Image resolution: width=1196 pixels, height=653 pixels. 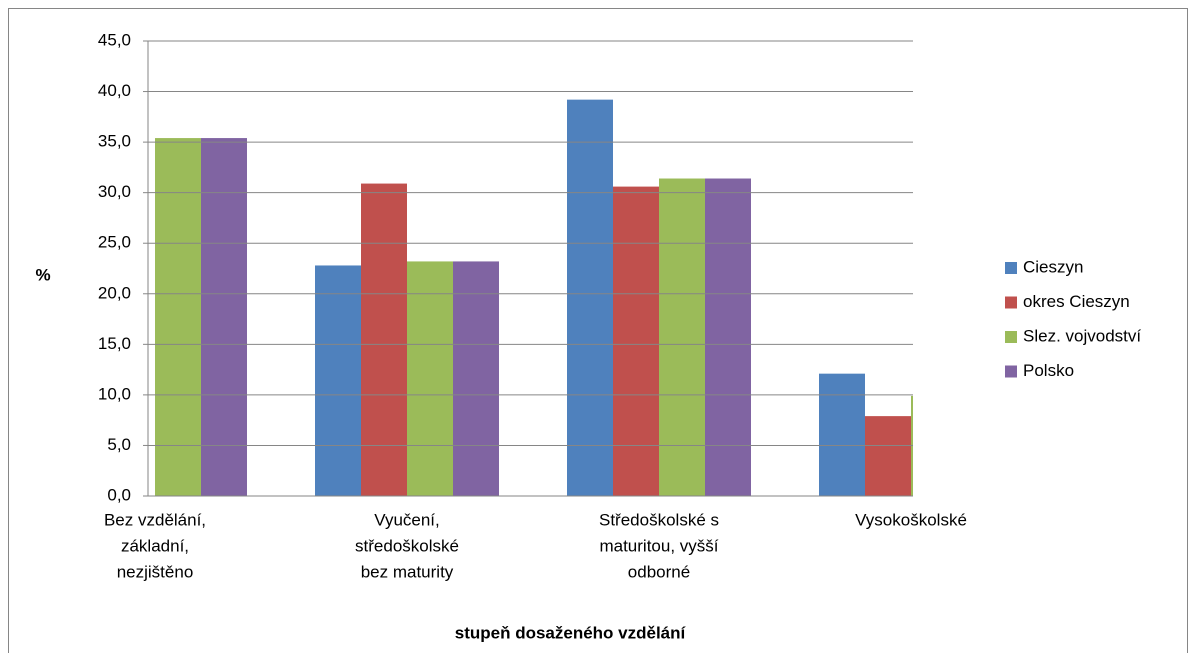 What do you see at coordinates (114, 141) in the screenshot?
I see `y-tick-label: 35,0` at bounding box center [114, 141].